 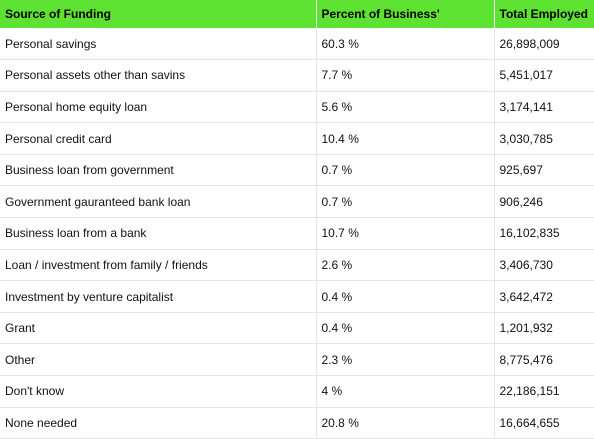 I want to click on table-row: Other 2.3 % 8,775,476, so click(x=297, y=360).